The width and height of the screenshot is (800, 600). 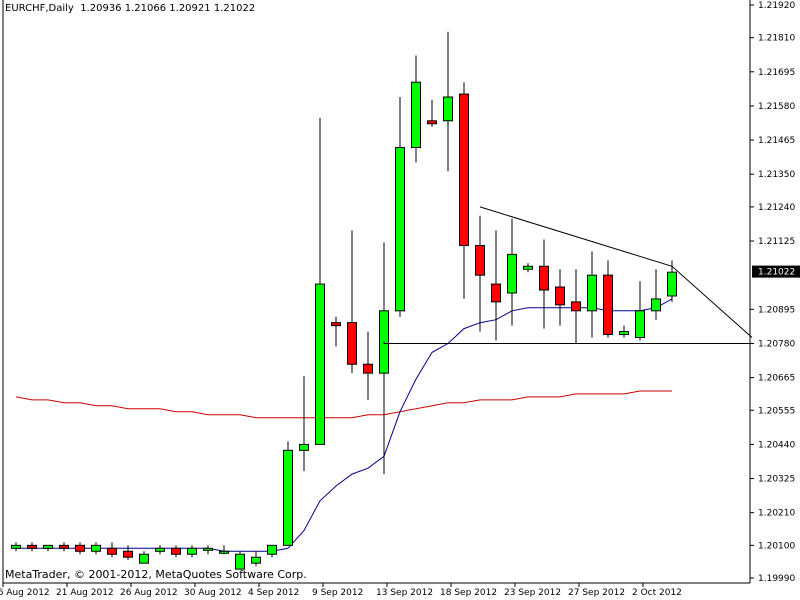 I want to click on moving-average-slow, so click(x=343, y=404).